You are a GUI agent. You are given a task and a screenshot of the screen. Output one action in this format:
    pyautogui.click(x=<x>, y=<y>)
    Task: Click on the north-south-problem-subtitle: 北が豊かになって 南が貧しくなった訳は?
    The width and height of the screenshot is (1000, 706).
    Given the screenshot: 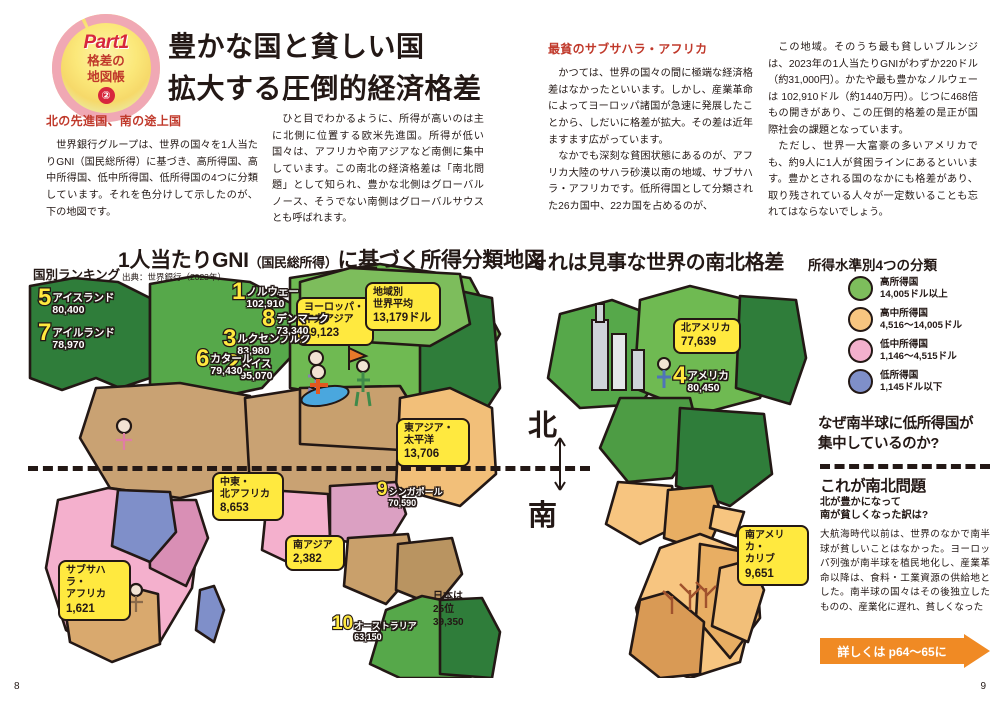 What is the action you would take?
    pyautogui.click(x=874, y=509)
    